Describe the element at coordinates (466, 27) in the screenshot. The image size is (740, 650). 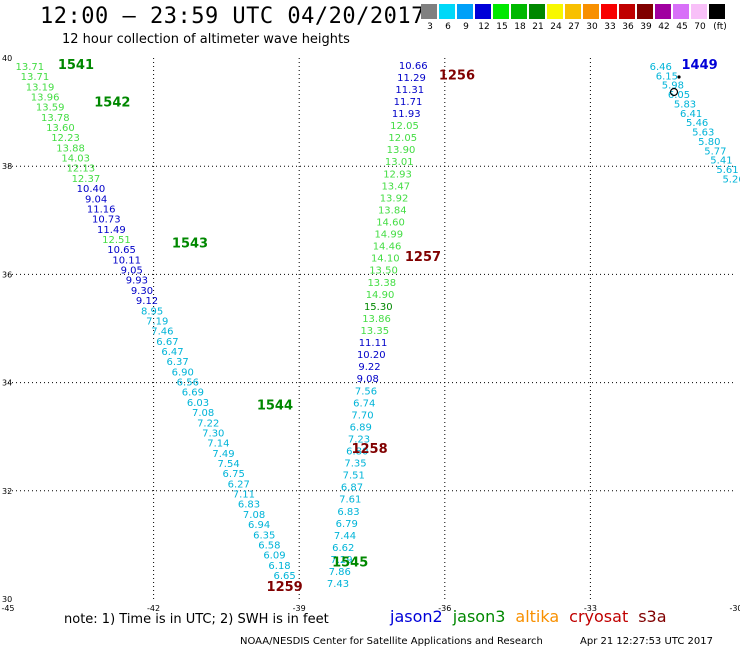
I see `color-swatch-label: 9` at that location.